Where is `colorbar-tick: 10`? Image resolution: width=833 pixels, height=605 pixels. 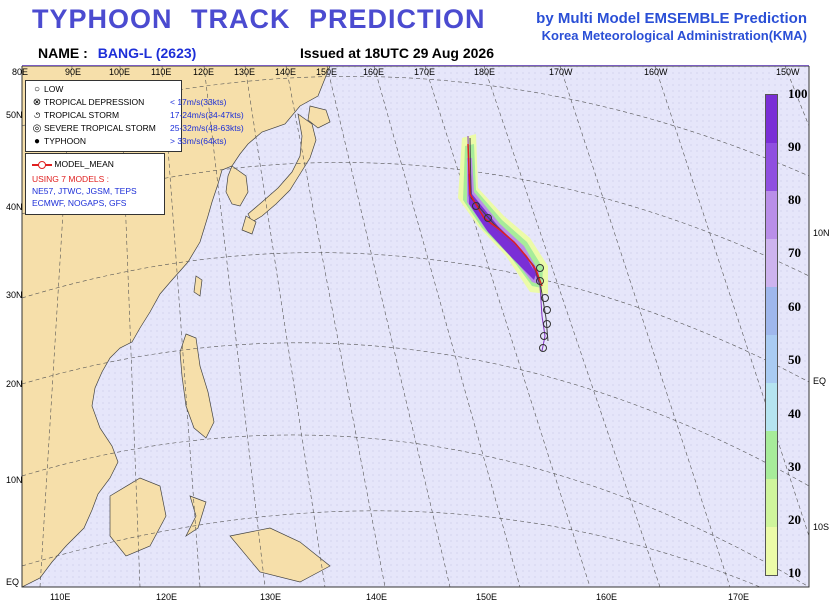
colorbar-tick: 10 is located at coordinates (794, 572).